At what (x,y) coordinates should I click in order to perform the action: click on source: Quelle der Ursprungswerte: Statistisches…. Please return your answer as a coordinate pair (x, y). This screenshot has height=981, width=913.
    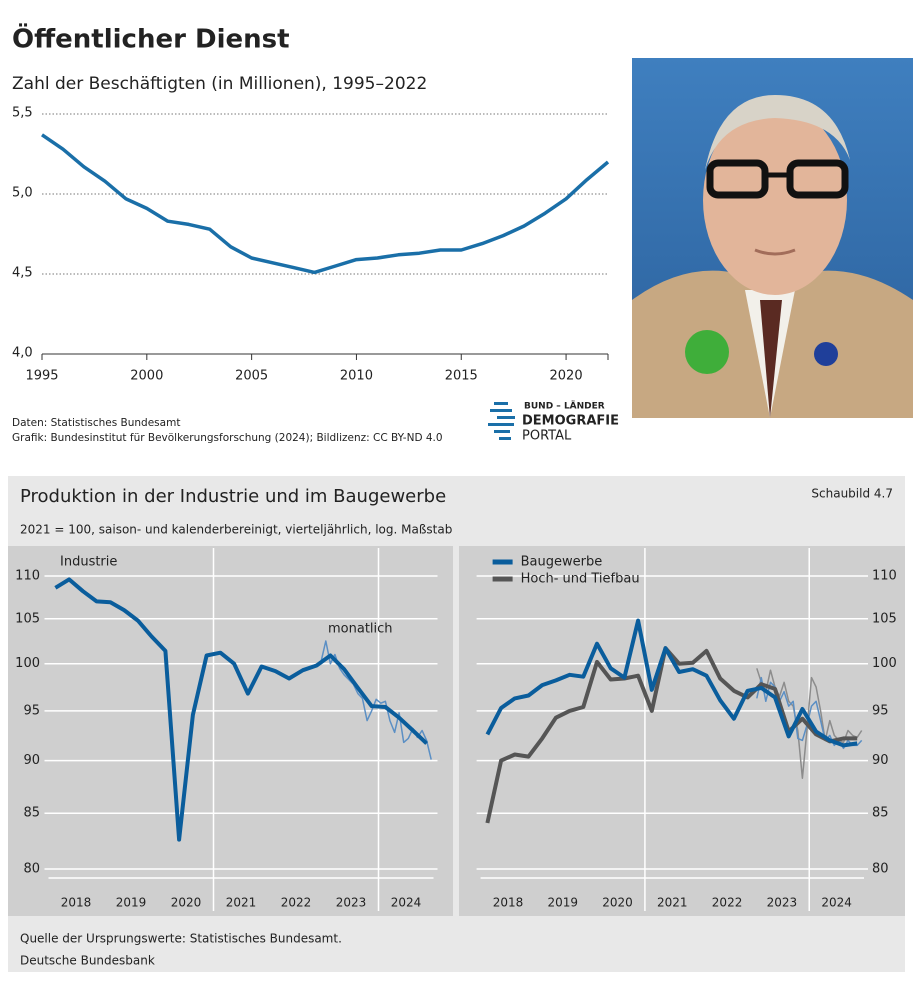
    Looking at the image, I should click on (181, 939).